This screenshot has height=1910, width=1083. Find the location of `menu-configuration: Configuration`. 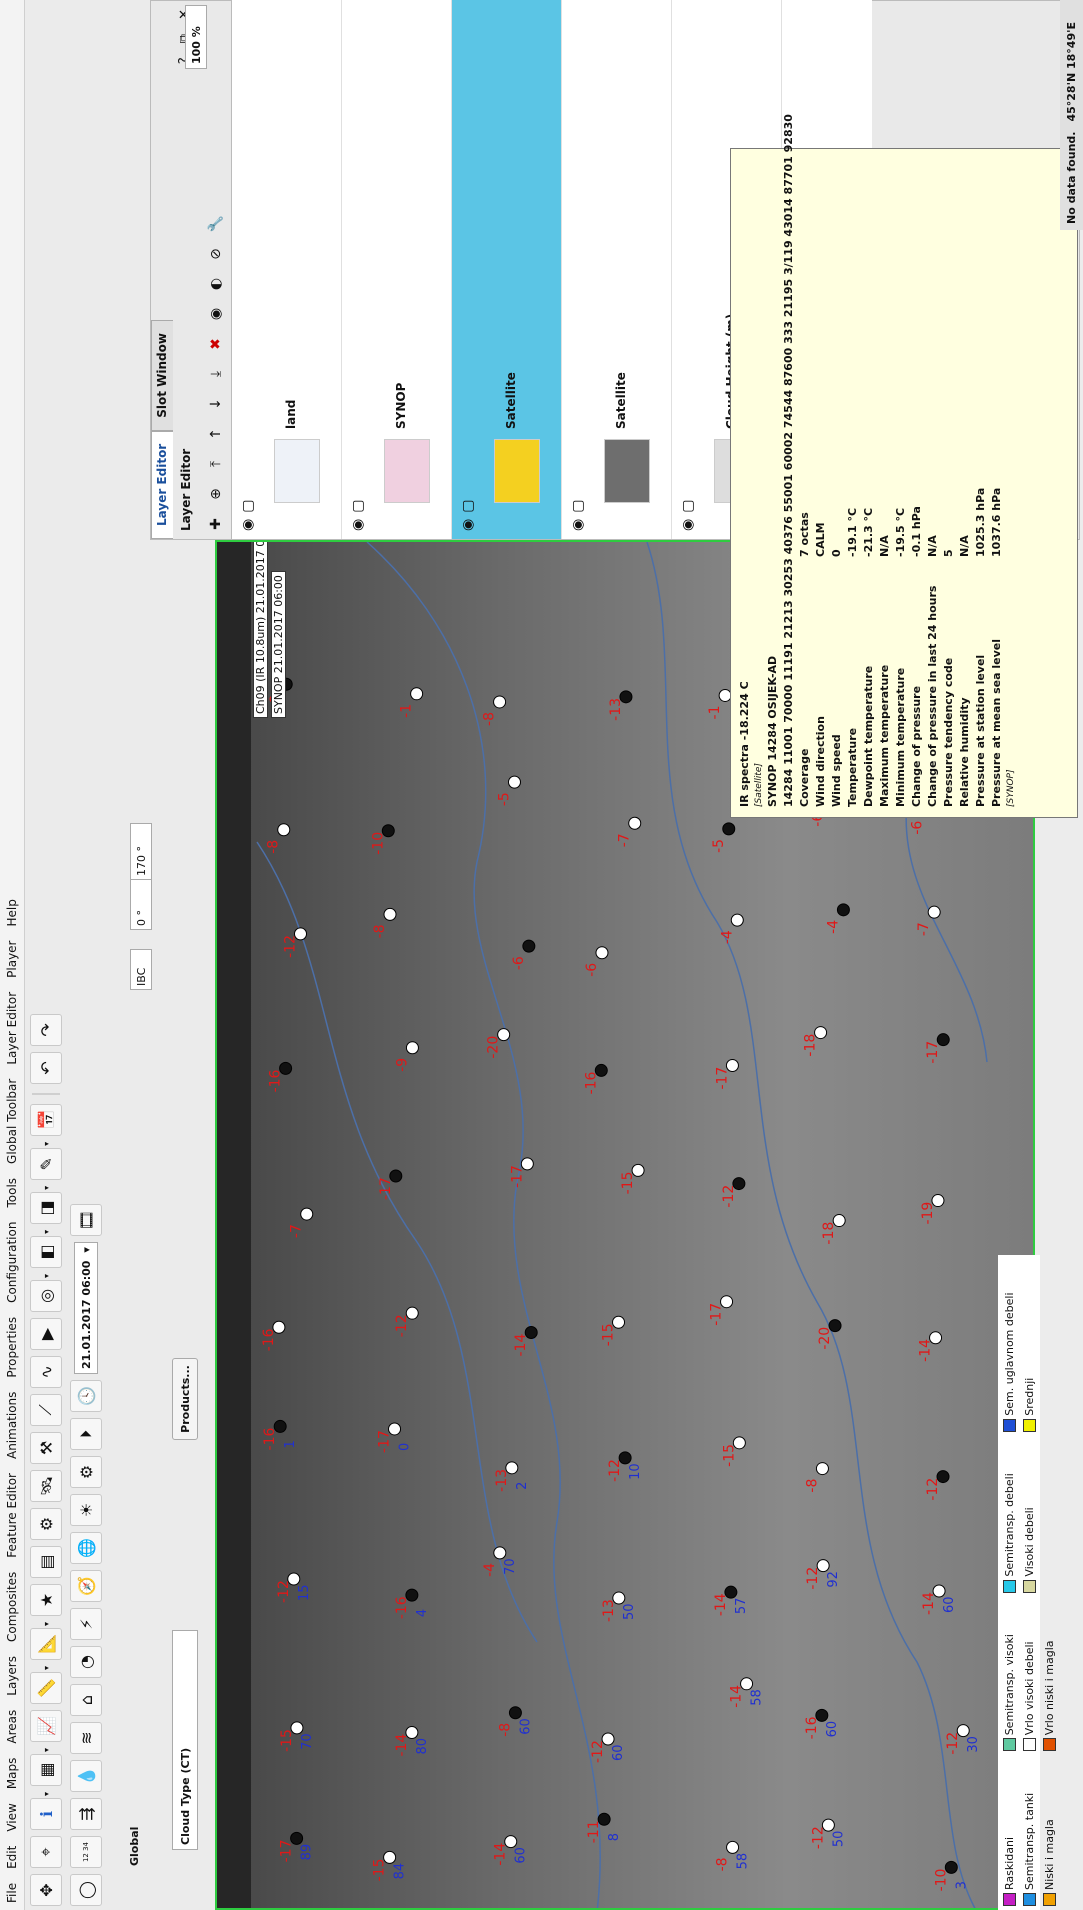

menu-configuration: Configuration is located at coordinates (12, 1262).